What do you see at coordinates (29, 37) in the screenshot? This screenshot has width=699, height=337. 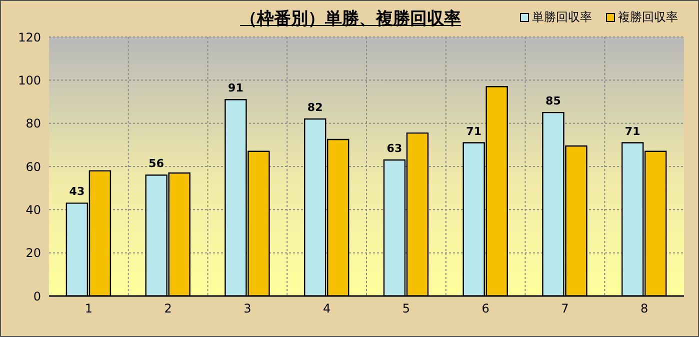 I see `y-tick-label: 120` at bounding box center [29, 37].